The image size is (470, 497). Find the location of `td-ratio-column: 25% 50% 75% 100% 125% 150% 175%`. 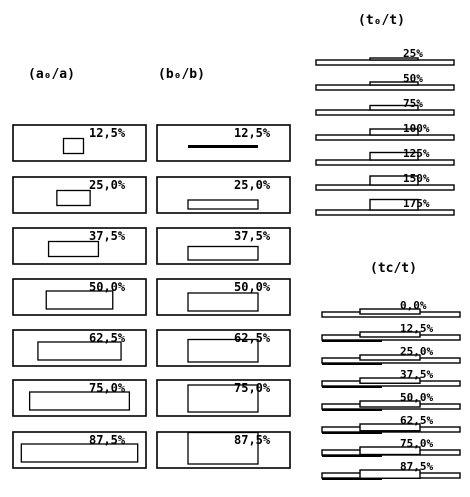

td-ratio-column: 25% 50% 75% 100% 125% 150% 175% is located at coordinates (385, 131).